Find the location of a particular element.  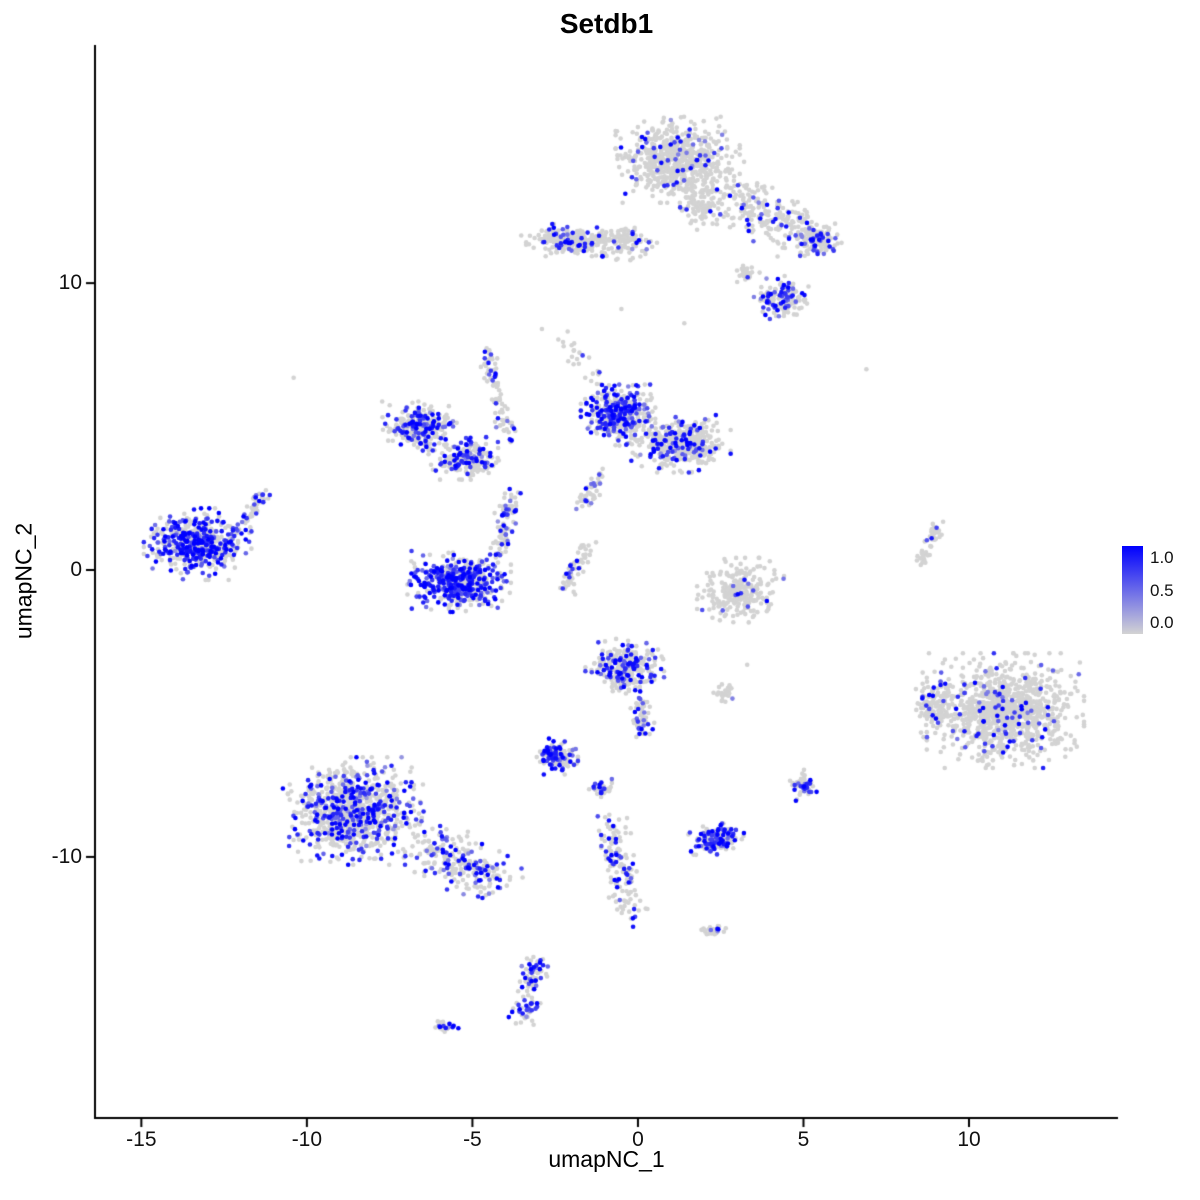

legend-colorbar-group: 1.0 0.5 0.0 is located at coordinates (1148, 590).